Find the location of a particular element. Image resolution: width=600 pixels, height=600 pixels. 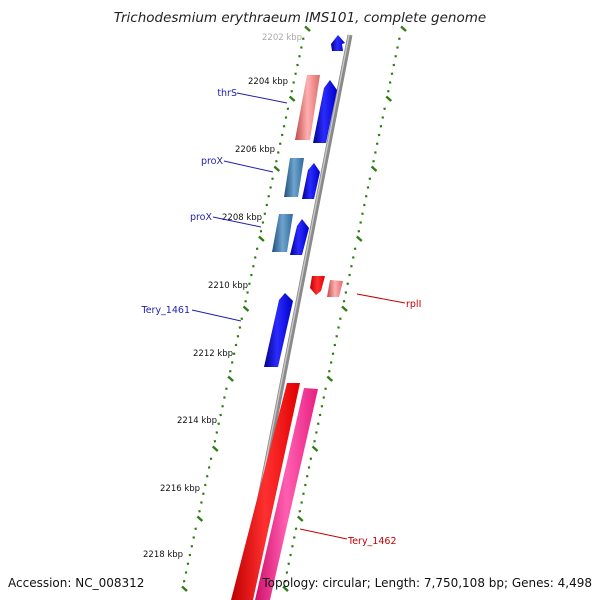

gene-label-proX-2: proX is located at coordinates (201, 217).